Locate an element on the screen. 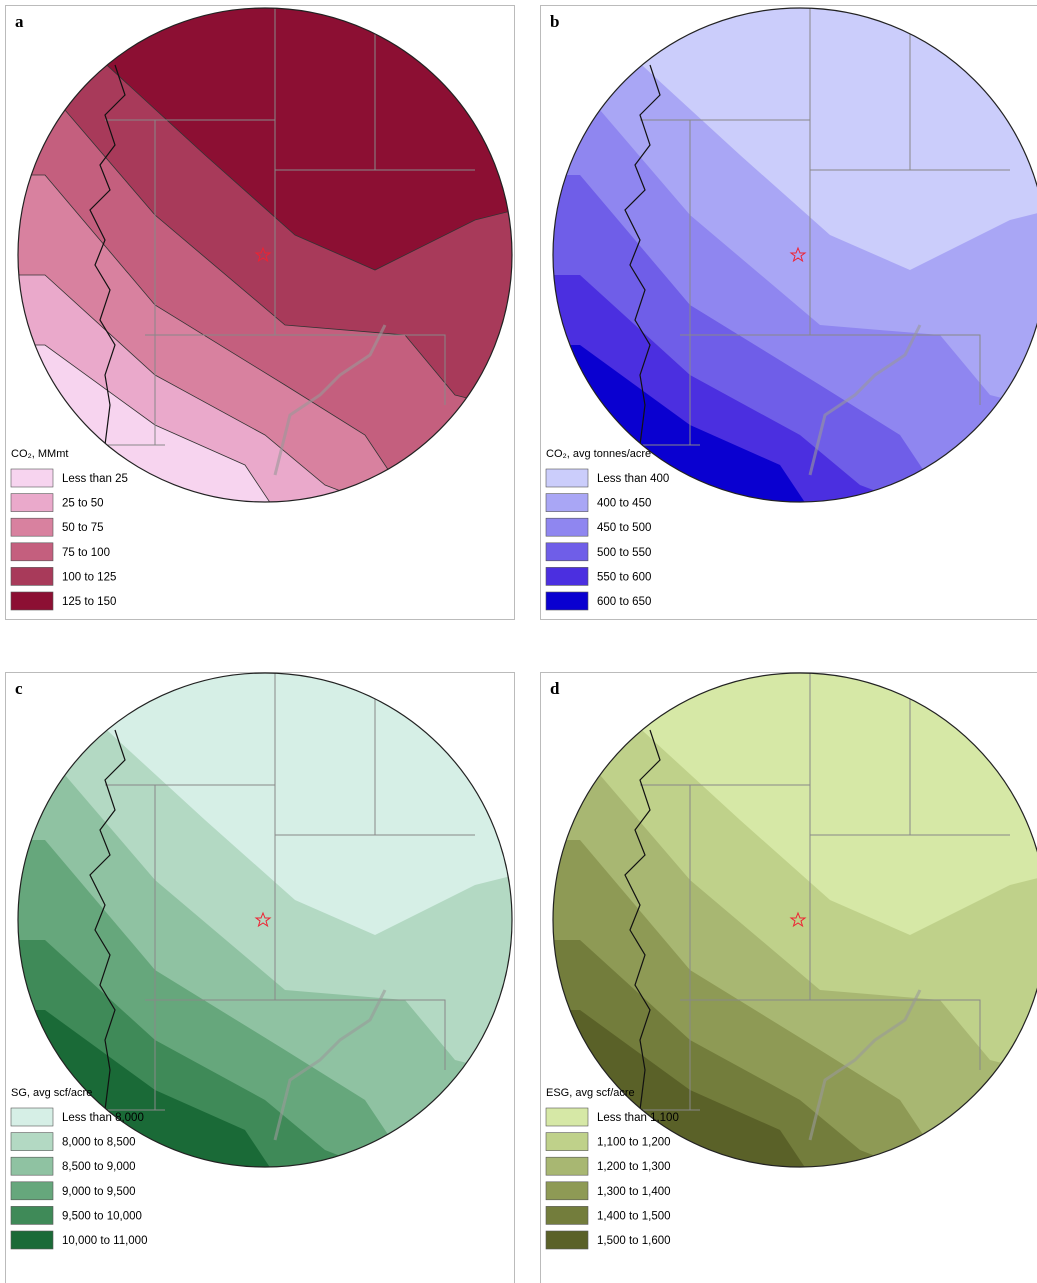 The image size is (1037, 1283). legend-title: CO₂, avg tonnes/acre is located at coordinates (598, 454).